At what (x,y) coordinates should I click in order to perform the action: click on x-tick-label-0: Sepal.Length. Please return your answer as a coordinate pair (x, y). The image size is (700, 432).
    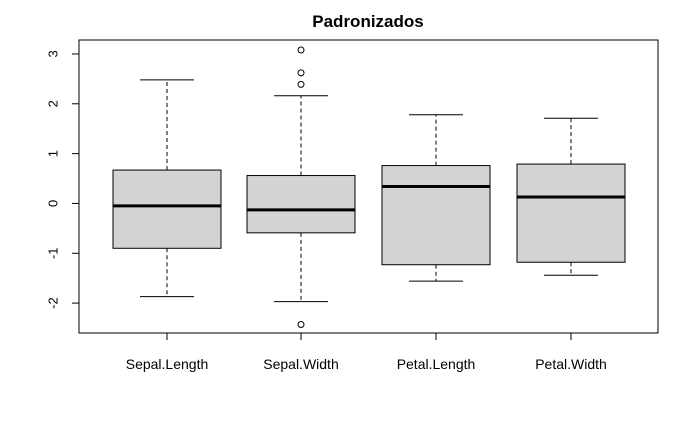
    Looking at the image, I should click on (167, 364).